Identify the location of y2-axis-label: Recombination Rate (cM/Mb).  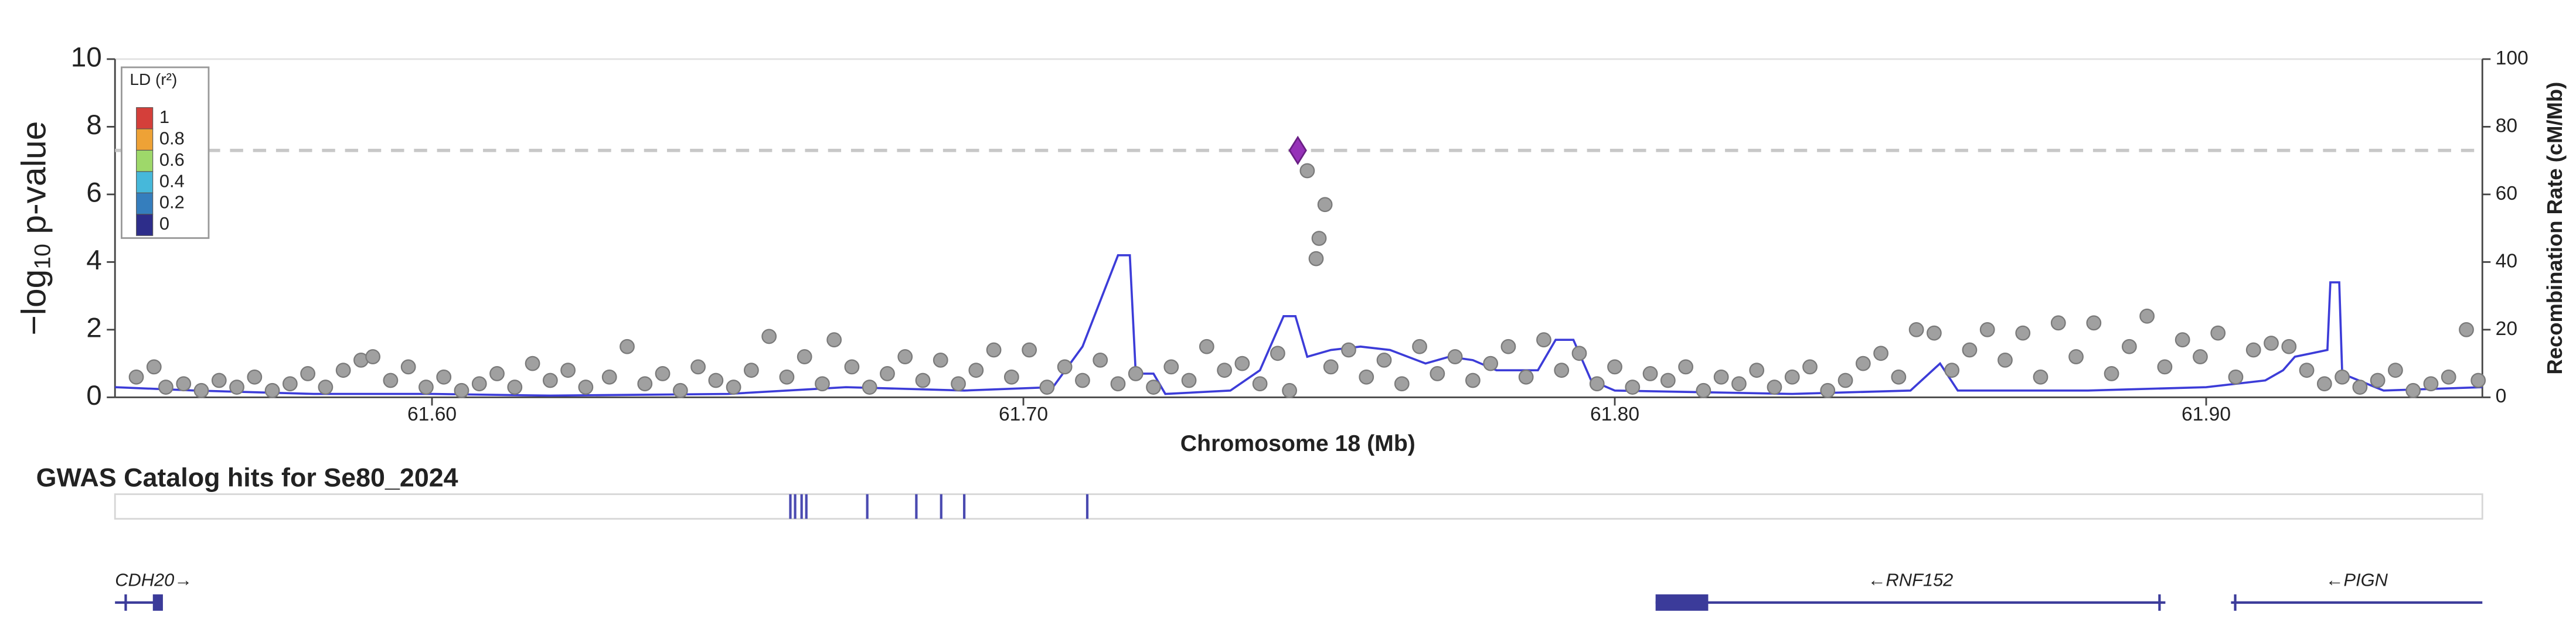
(2555, 229).